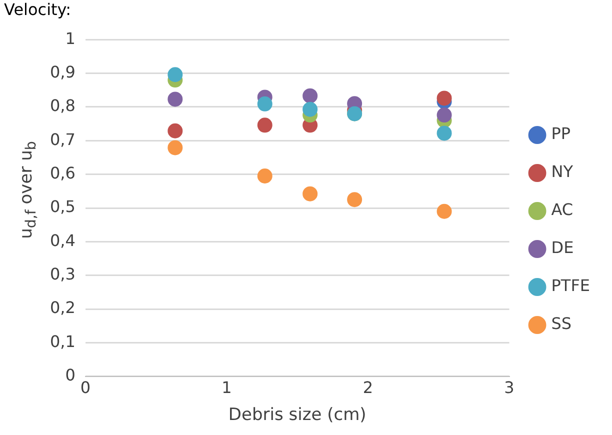  Describe the element at coordinates (570, 286) in the screenshot. I see `legend-label: PTFE` at that location.